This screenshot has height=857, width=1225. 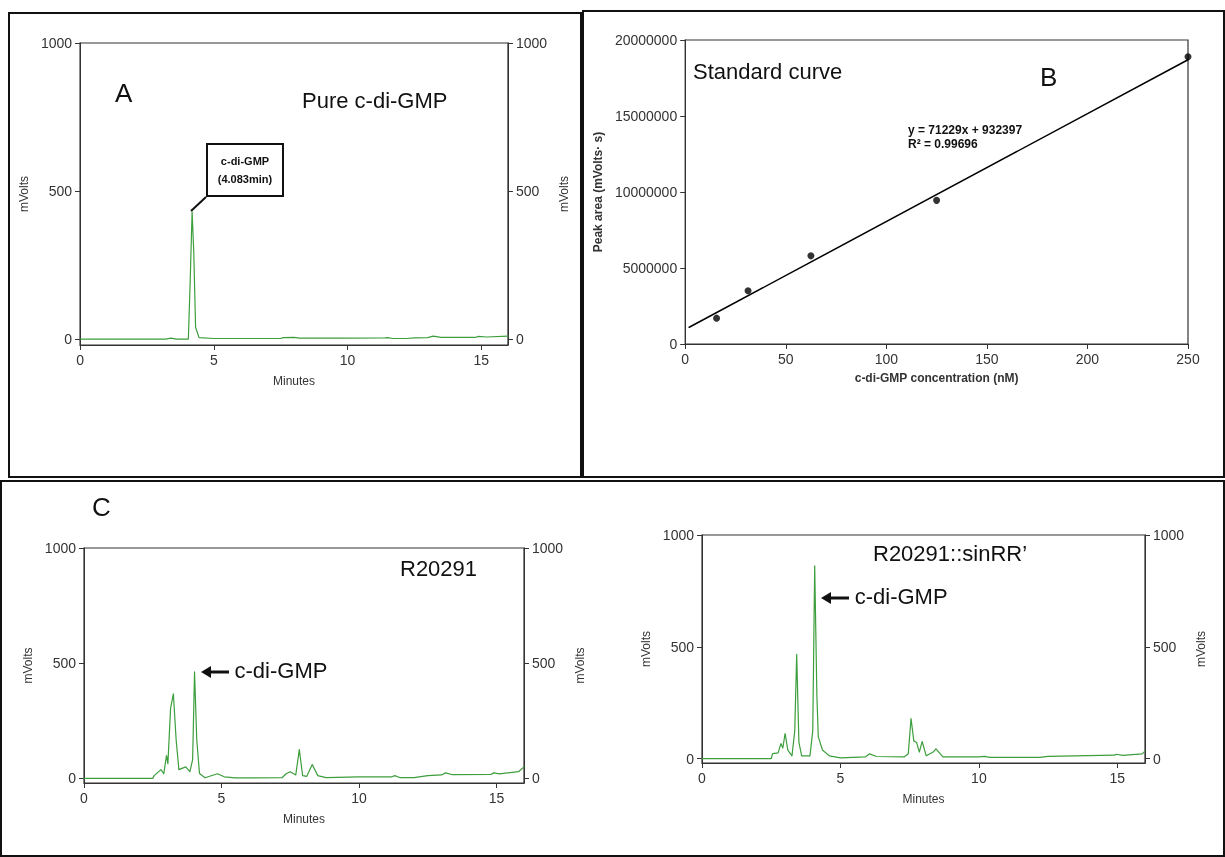 I want to click on x-tick-label: 200, so click(x=1087, y=359).